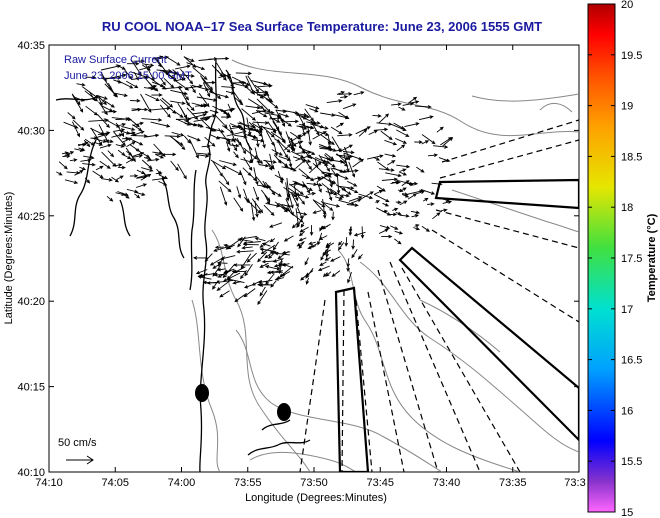 This screenshot has height=518, width=660. What do you see at coordinates (601, 258) in the screenshot?
I see `colorbar` at bounding box center [601, 258].